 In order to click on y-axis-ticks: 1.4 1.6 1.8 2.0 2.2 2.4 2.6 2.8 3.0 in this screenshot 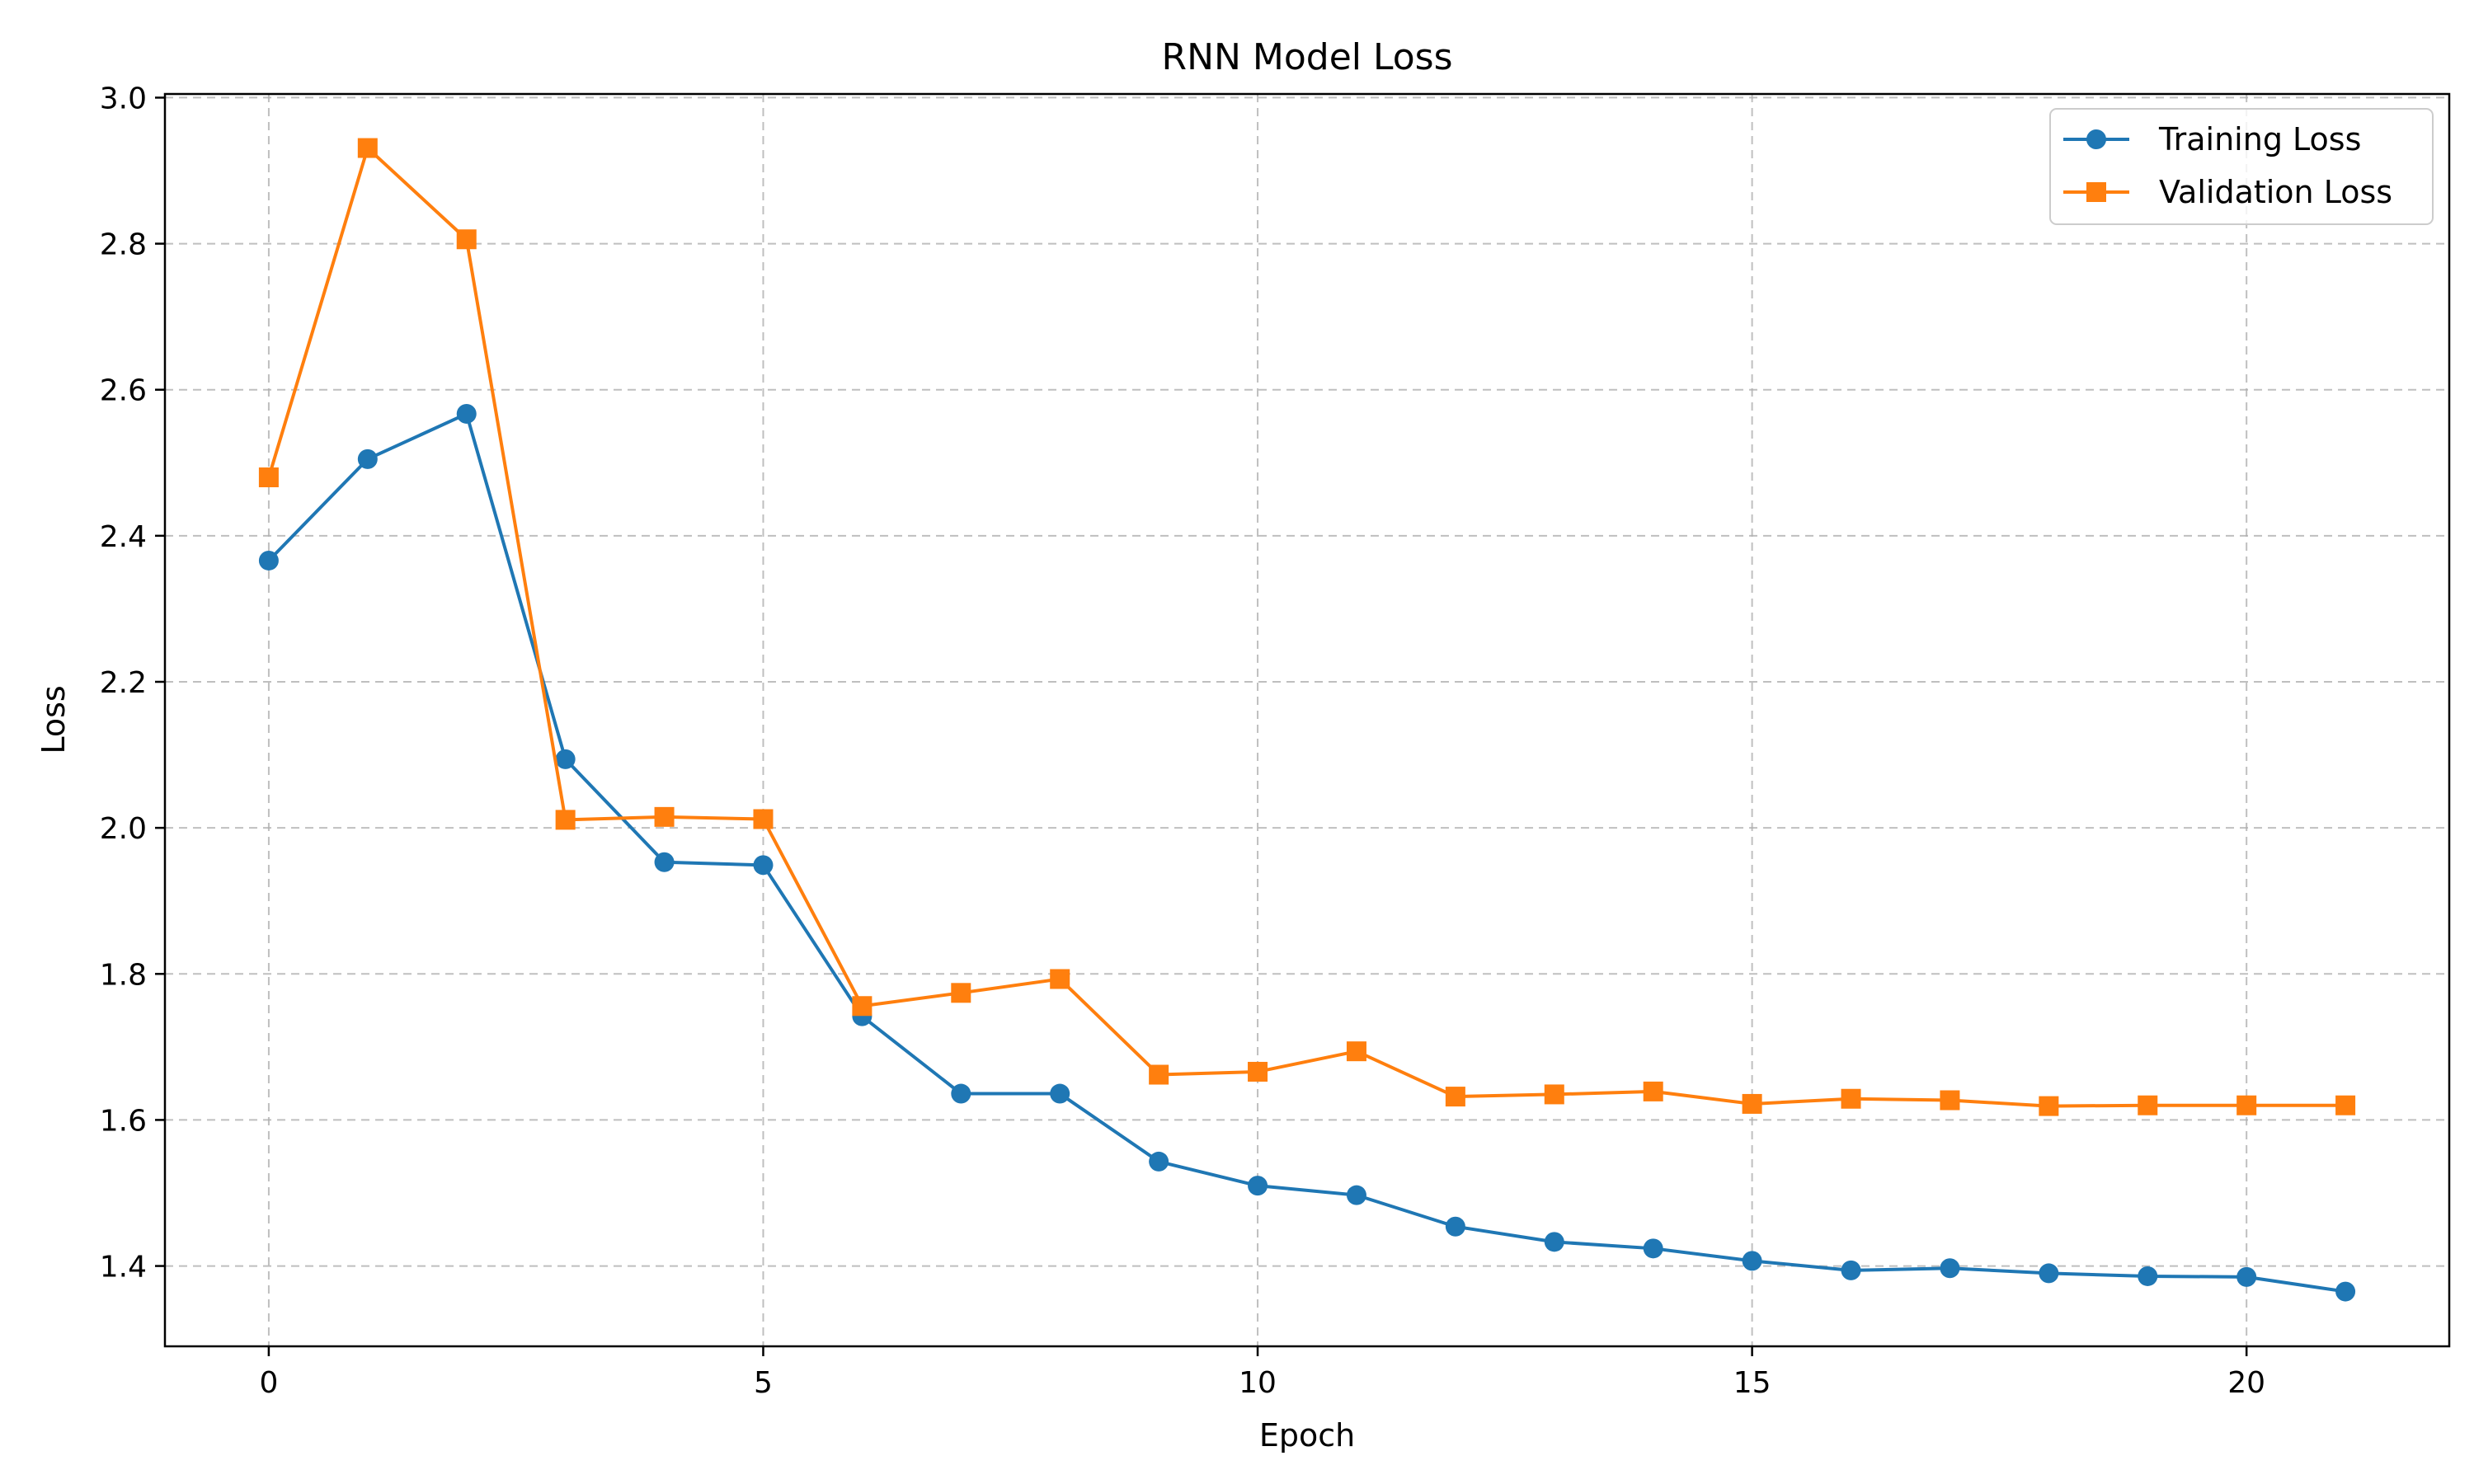, I will do `click(132, 683)`.